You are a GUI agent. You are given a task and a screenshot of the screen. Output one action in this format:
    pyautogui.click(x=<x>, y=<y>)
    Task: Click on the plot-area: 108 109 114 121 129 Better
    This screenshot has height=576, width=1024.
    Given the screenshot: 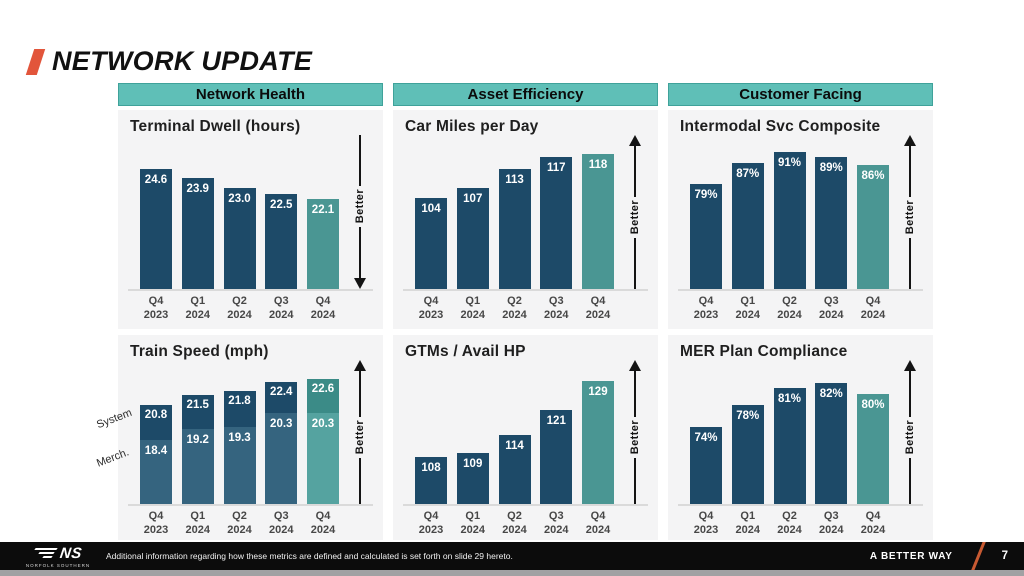 What is the action you would take?
    pyautogui.click(x=525, y=433)
    